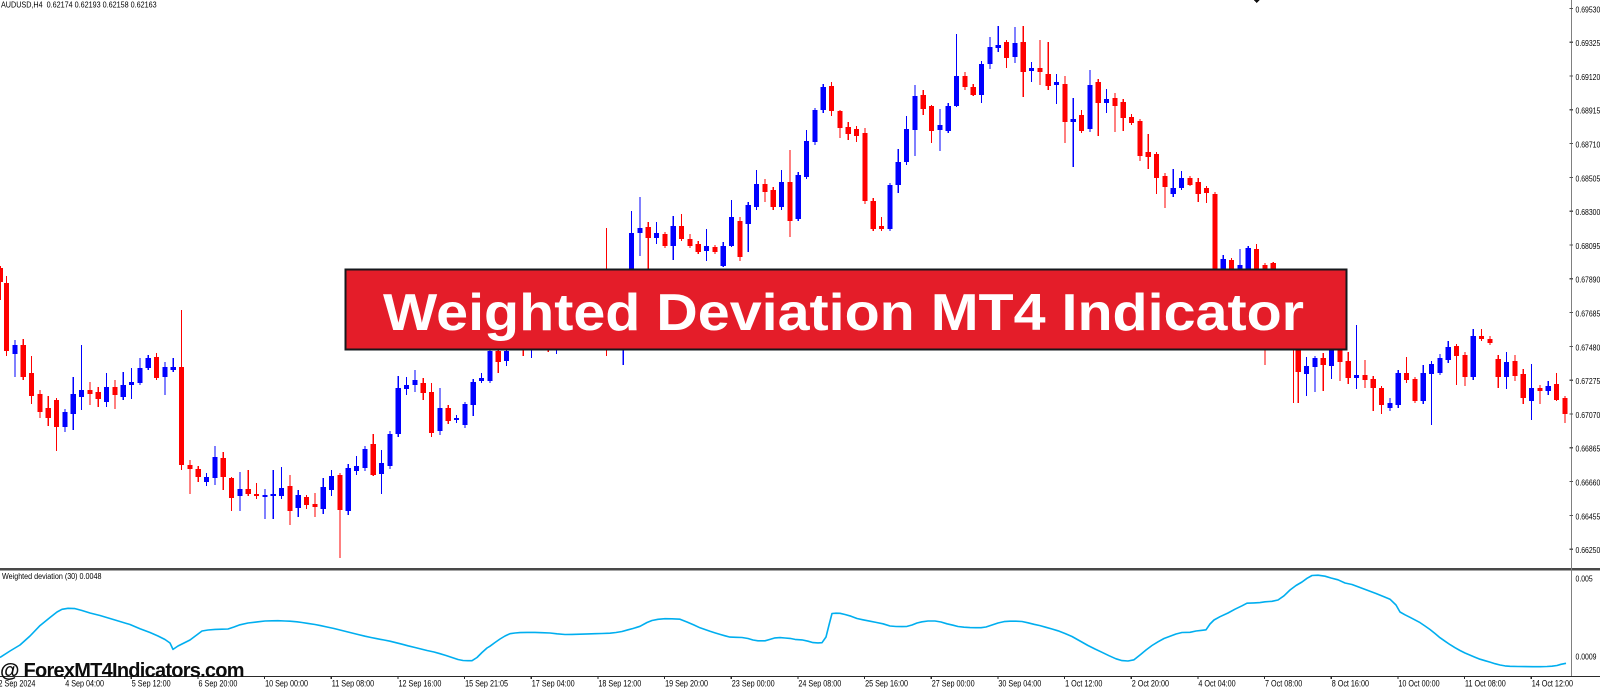 Image resolution: width=1600 pixels, height=688 pixels. Describe the element at coordinates (1584, 579) in the screenshot. I see `svg-text: 0.005` at that location.